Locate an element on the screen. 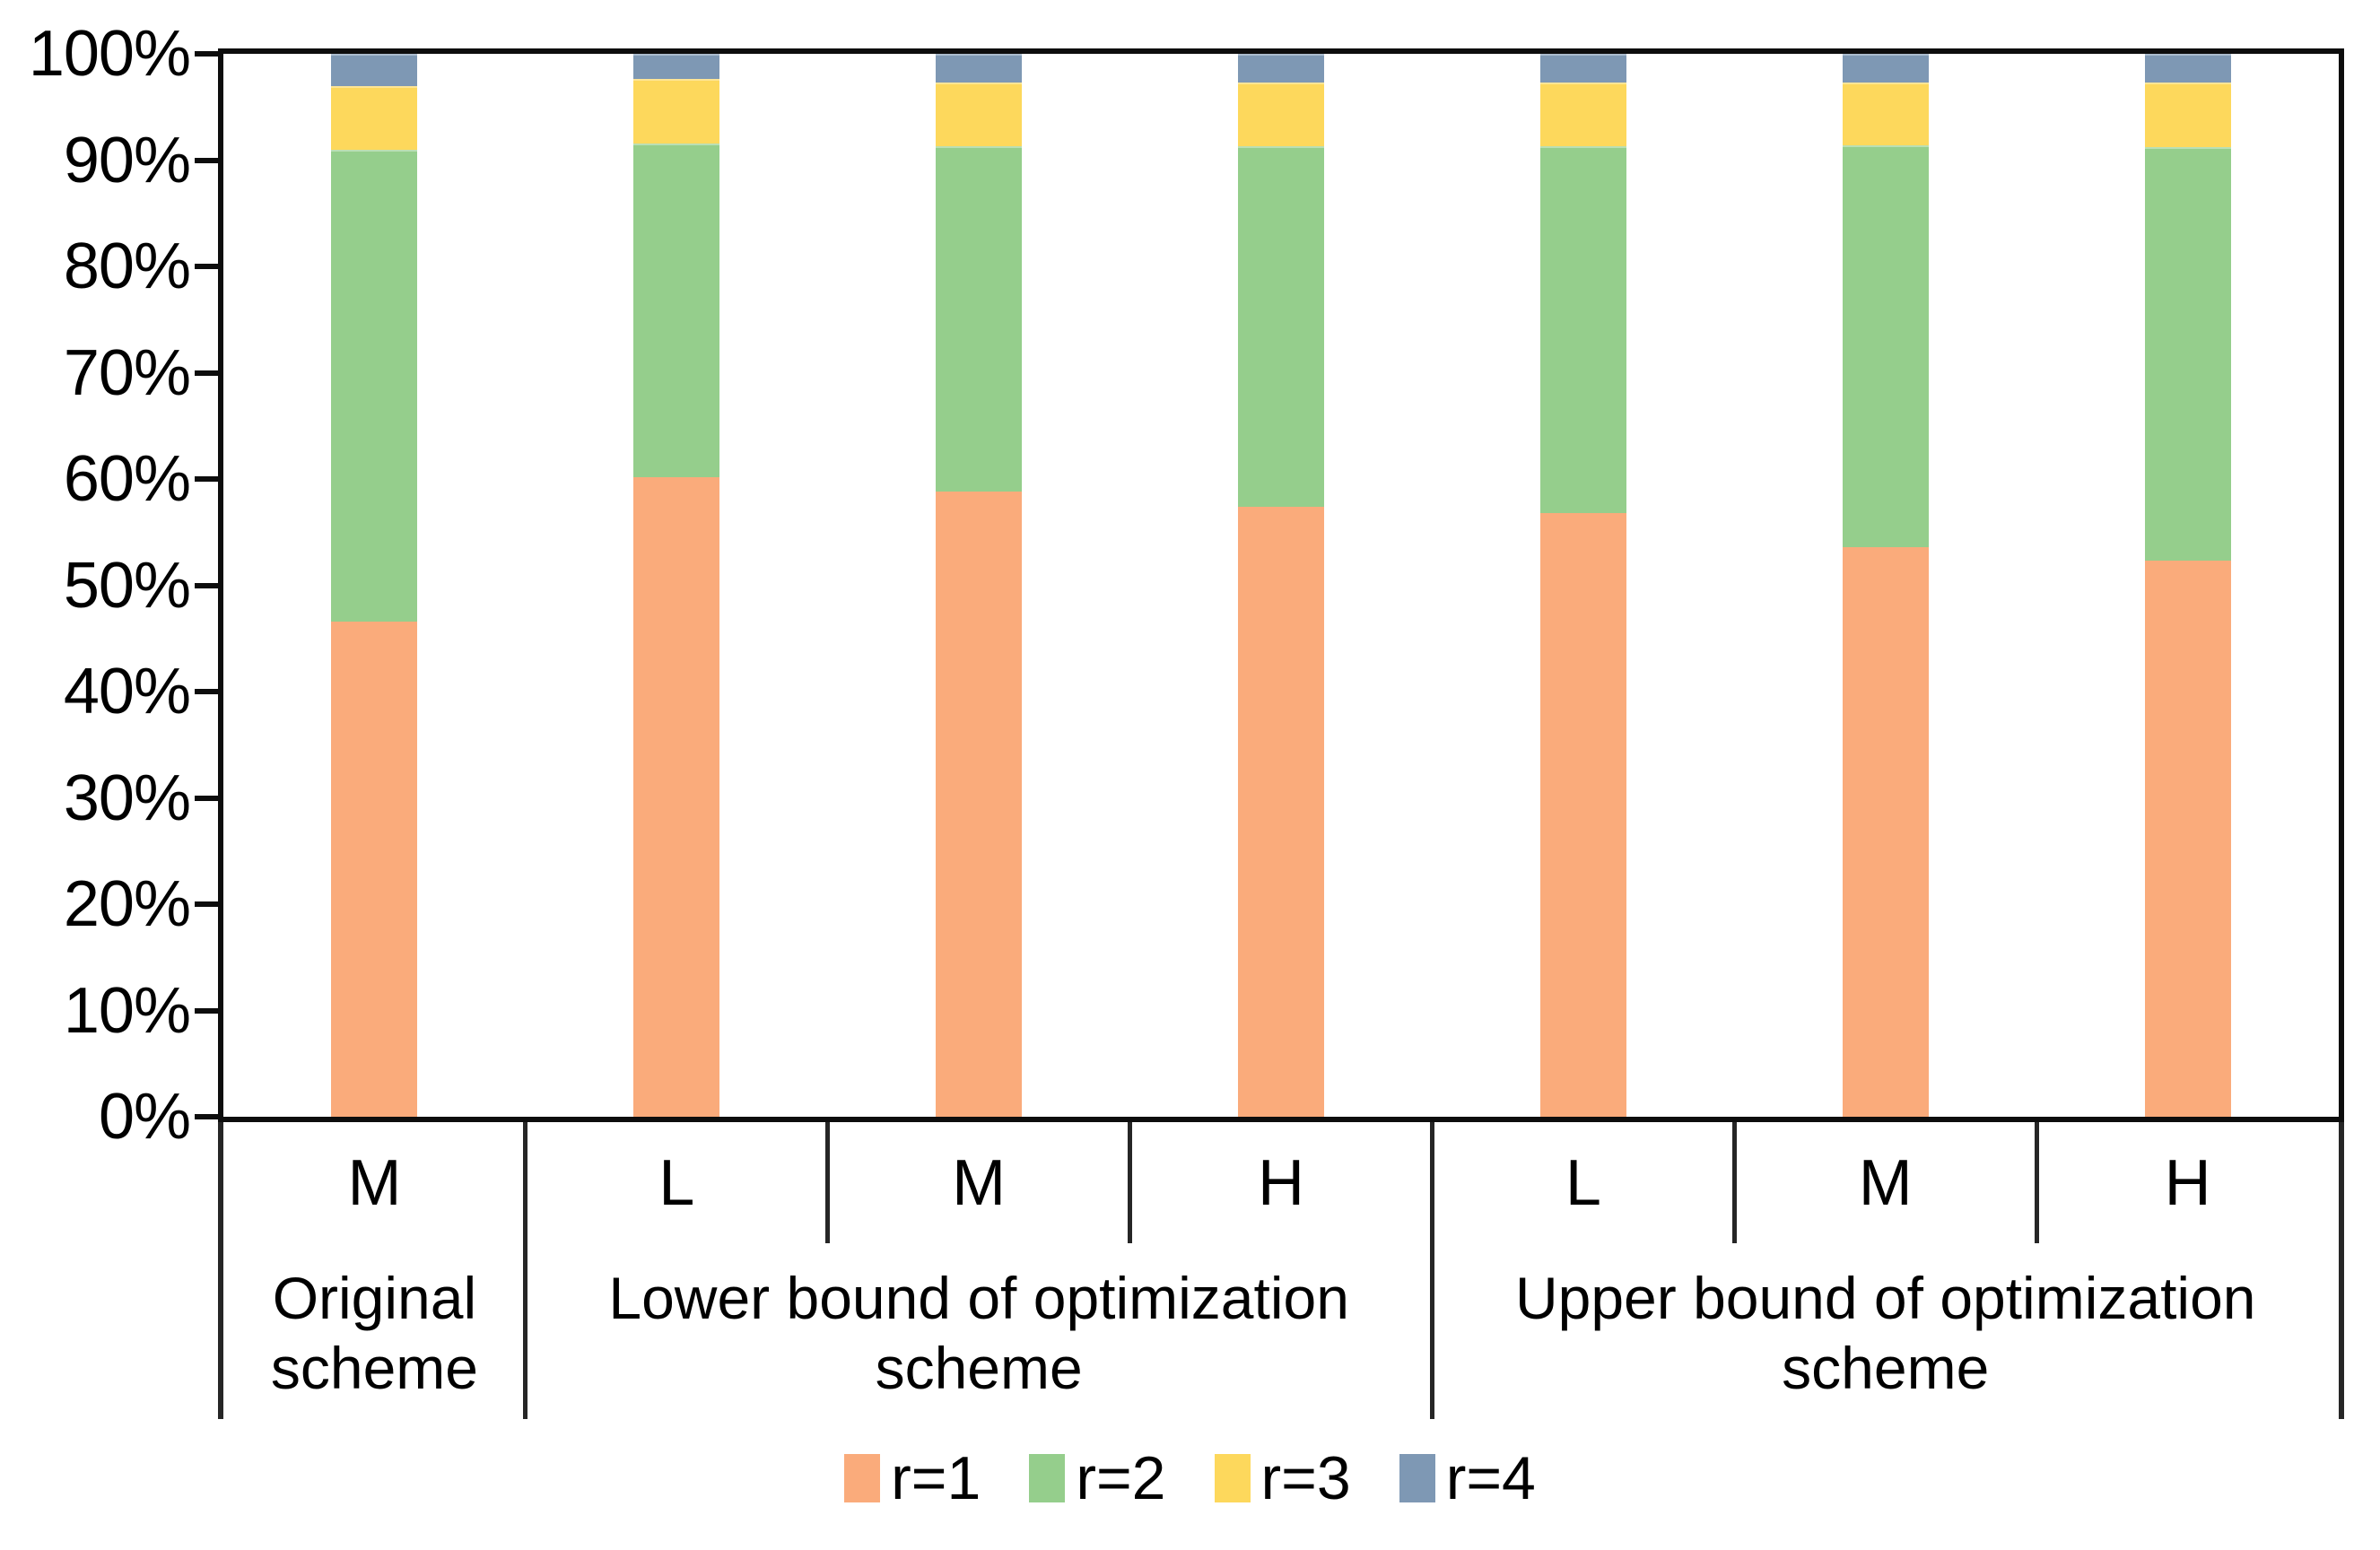  y-axis-label: 20% is located at coordinates (127, 904).